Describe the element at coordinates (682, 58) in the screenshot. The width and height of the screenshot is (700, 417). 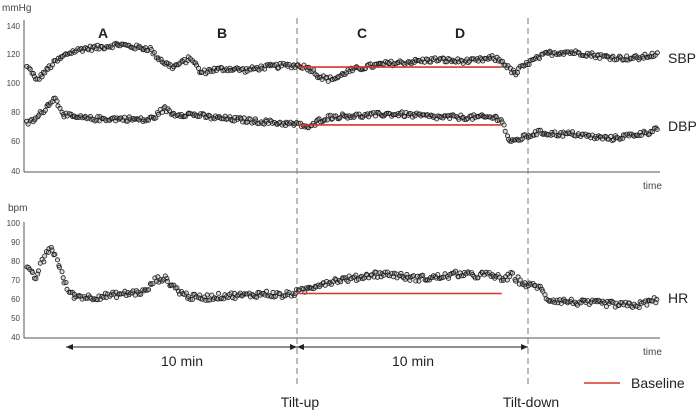
I see `sbp-series-label: SBP` at that location.